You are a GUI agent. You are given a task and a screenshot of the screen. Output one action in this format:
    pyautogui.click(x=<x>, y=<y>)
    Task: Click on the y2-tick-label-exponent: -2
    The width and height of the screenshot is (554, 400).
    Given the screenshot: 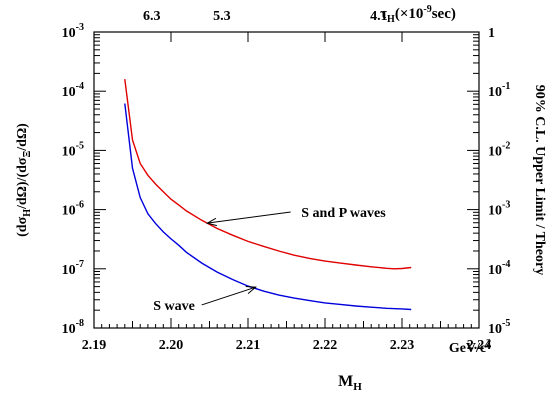 What is the action you would take?
    pyautogui.click(x=506, y=145)
    